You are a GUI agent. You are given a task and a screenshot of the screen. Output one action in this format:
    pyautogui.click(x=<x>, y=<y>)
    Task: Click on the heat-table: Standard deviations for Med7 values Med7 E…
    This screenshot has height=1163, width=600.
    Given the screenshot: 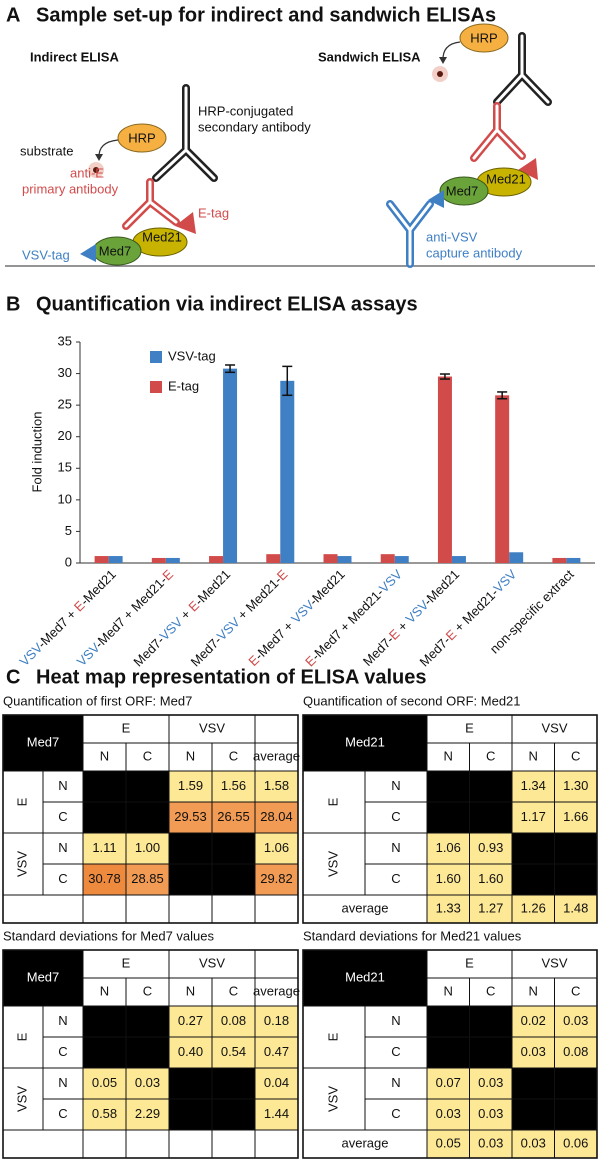 What is the action you would take?
    pyautogui.click(x=151, y=1043)
    